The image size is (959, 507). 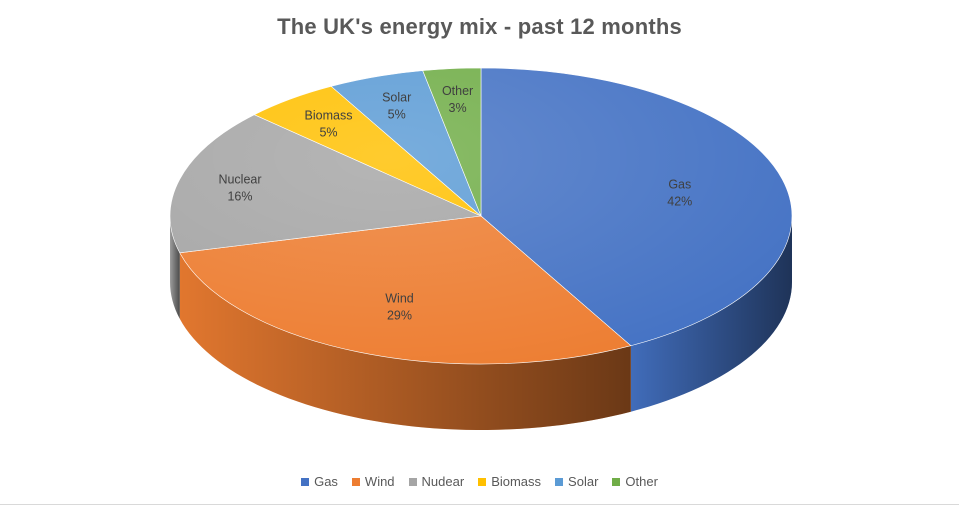 What do you see at coordinates (397, 115) in the screenshot?
I see `slice-value-solar: 5%` at bounding box center [397, 115].